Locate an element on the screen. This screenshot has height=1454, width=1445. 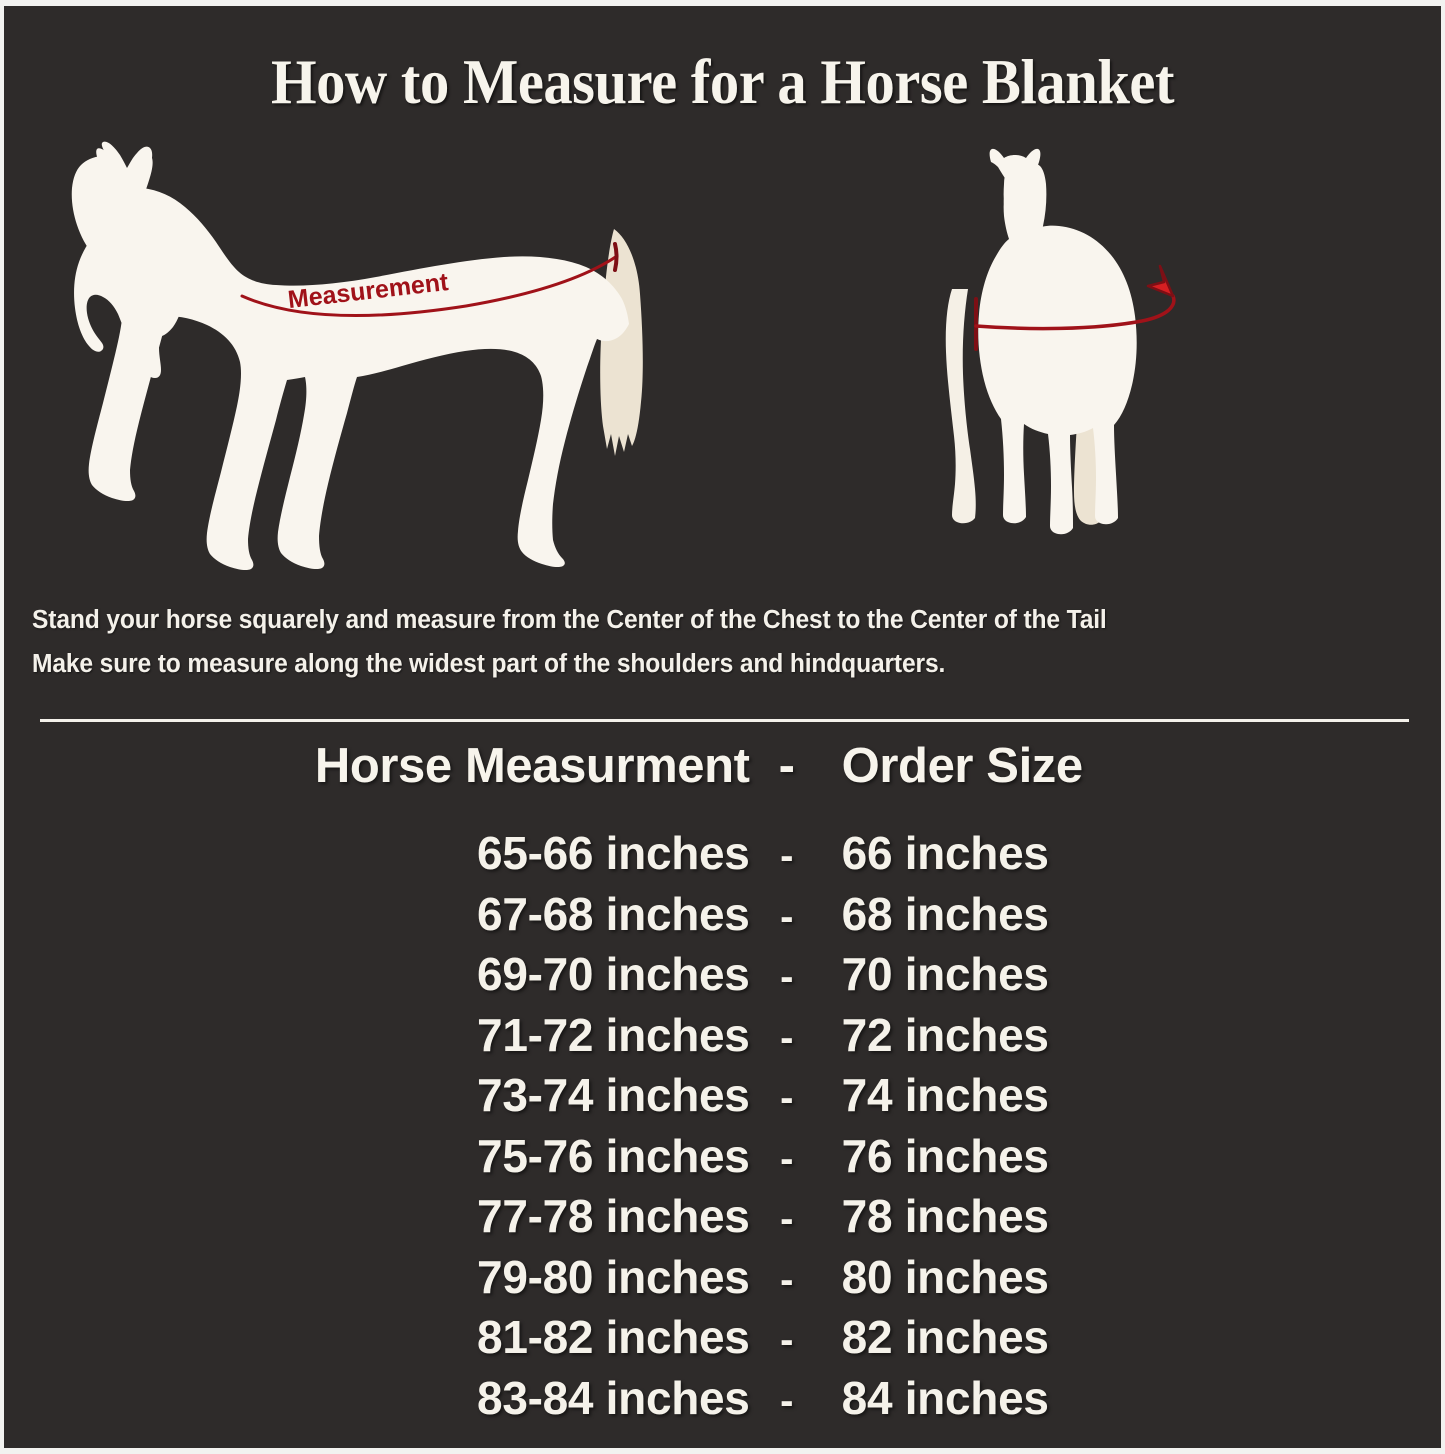
cell-order-size: 72 inches is located at coordinates (945, 1034).